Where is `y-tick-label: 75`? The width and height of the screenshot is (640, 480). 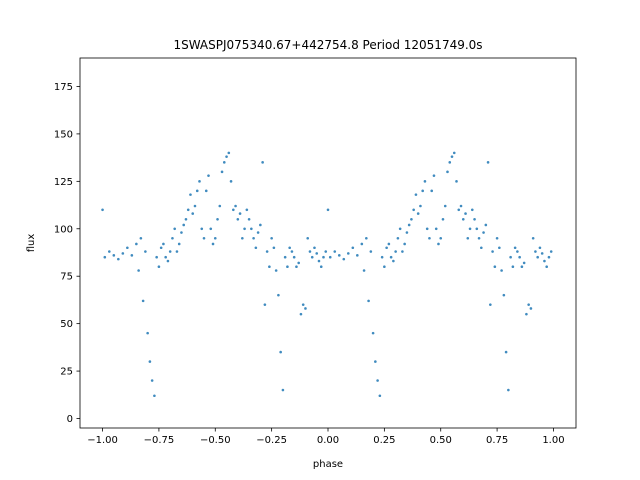
y-tick-label: 75 is located at coordinates (66, 277).